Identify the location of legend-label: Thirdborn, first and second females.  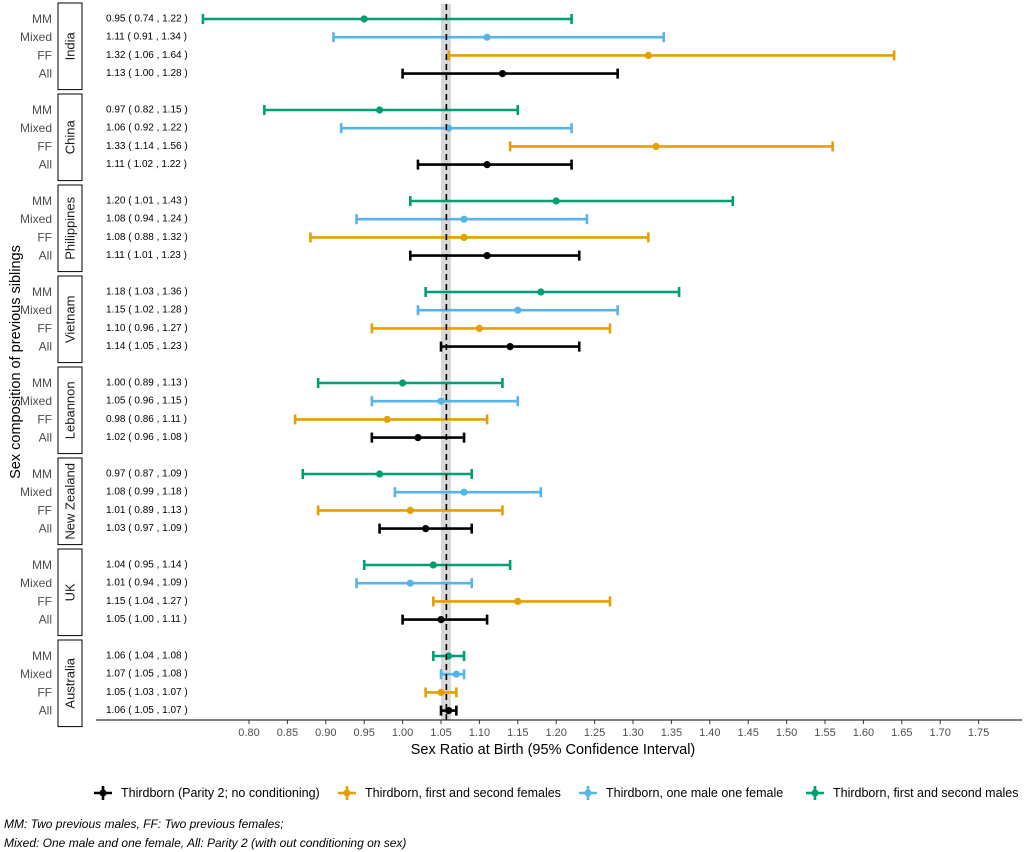
(463, 793).